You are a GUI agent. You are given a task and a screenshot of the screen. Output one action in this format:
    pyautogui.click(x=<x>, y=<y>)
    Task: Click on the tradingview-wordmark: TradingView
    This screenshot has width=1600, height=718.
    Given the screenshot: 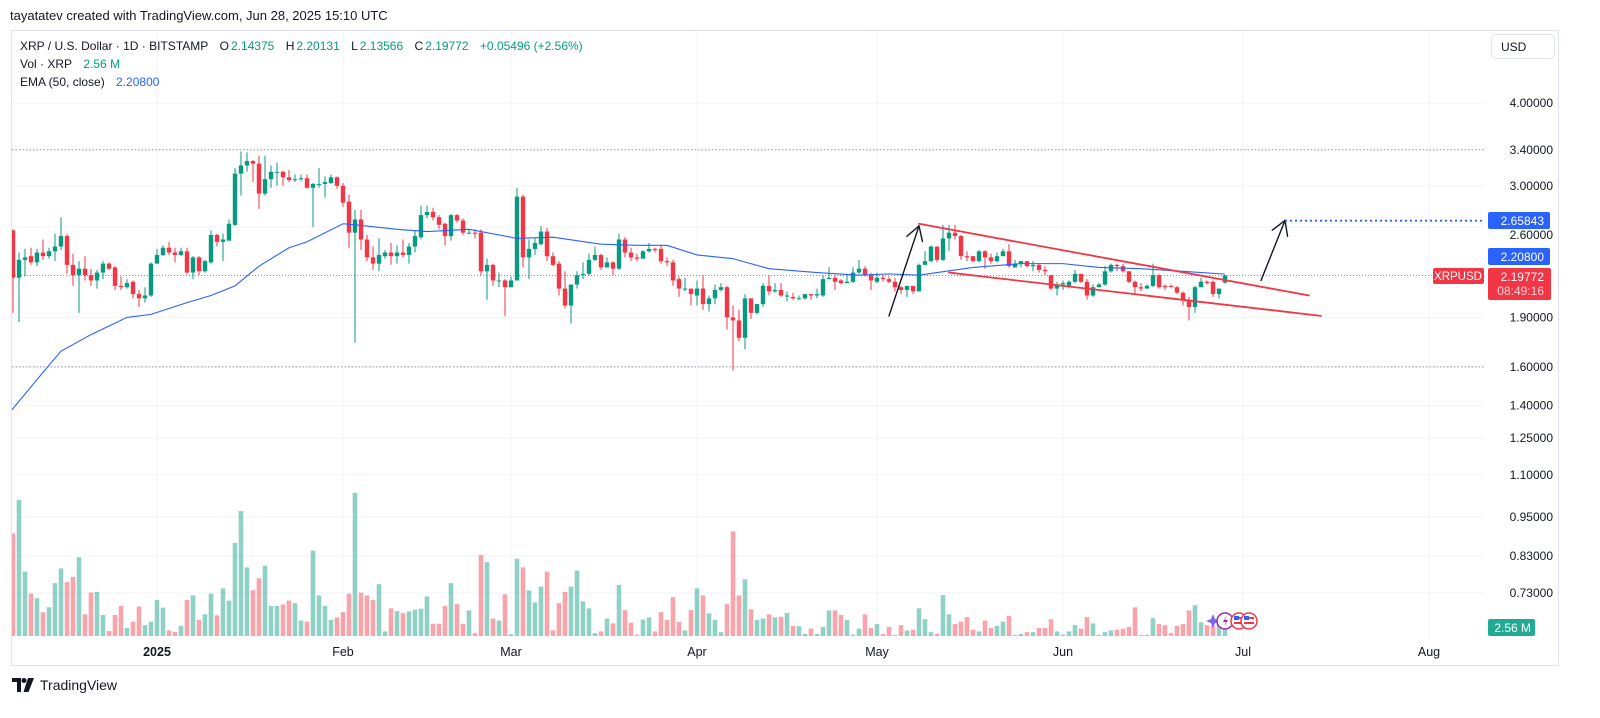 What is the action you would take?
    pyautogui.click(x=79, y=685)
    